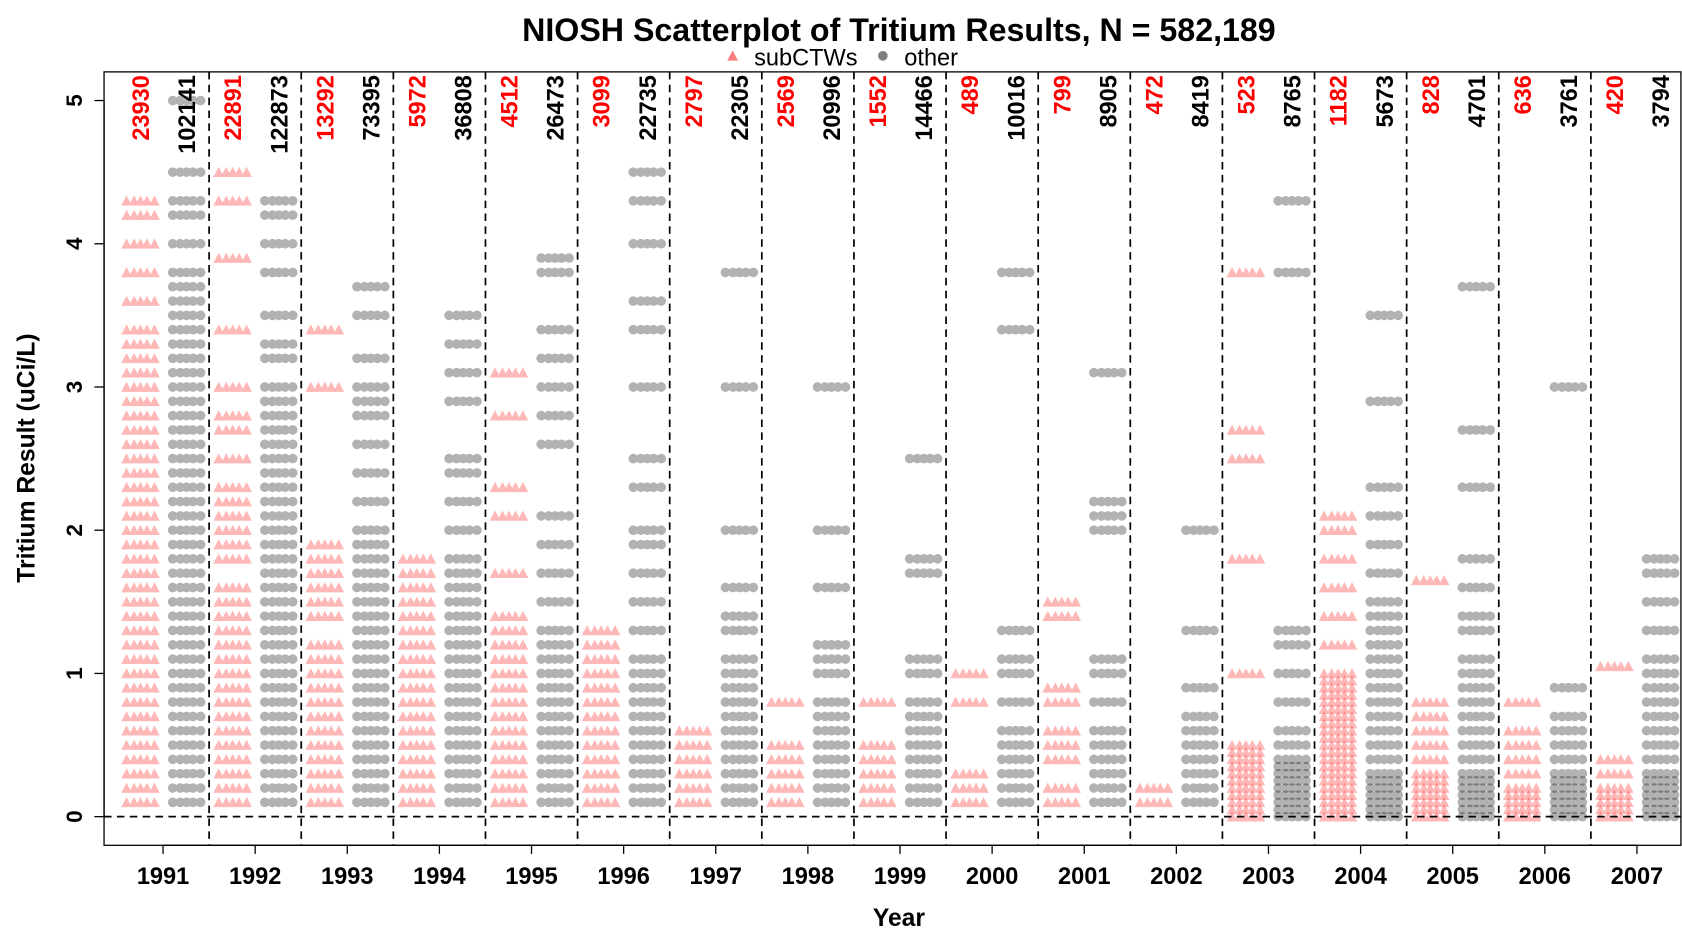  Describe the element at coordinates (255, 876) in the screenshot. I see `x-tick-label: 1992` at that location.